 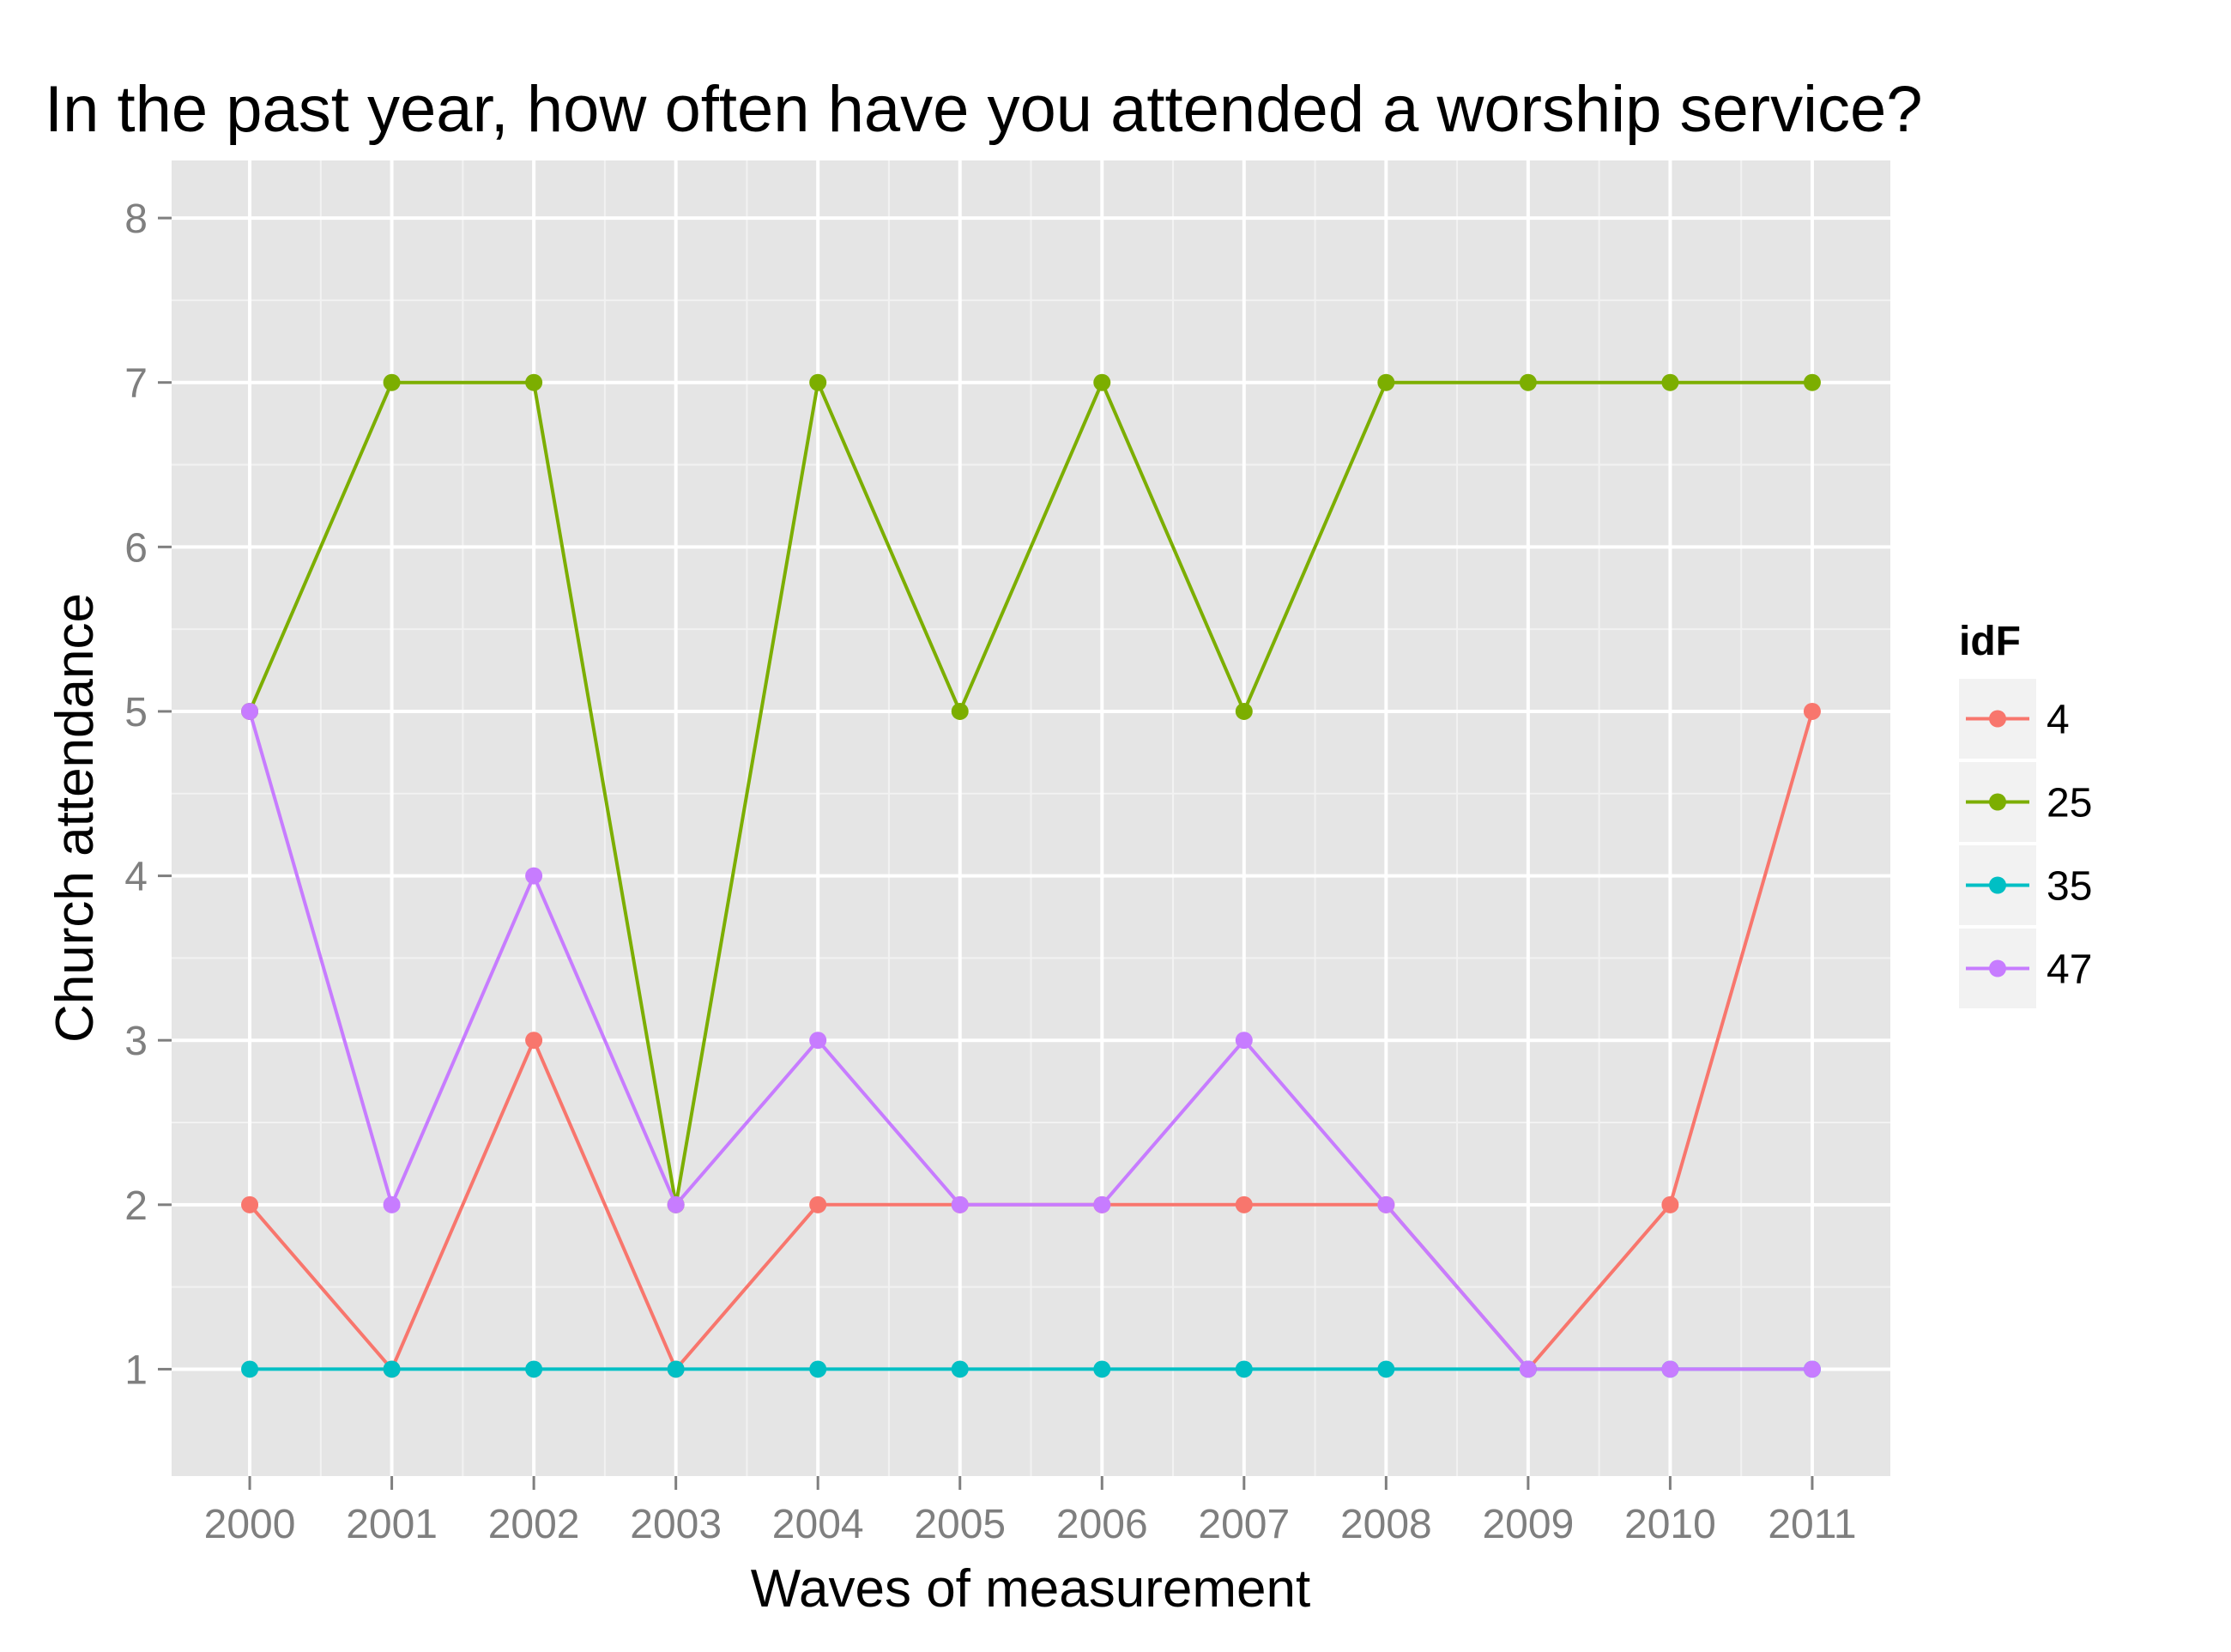 I want to click on x-tick-label: 2003, so click(x=676, y=1524).